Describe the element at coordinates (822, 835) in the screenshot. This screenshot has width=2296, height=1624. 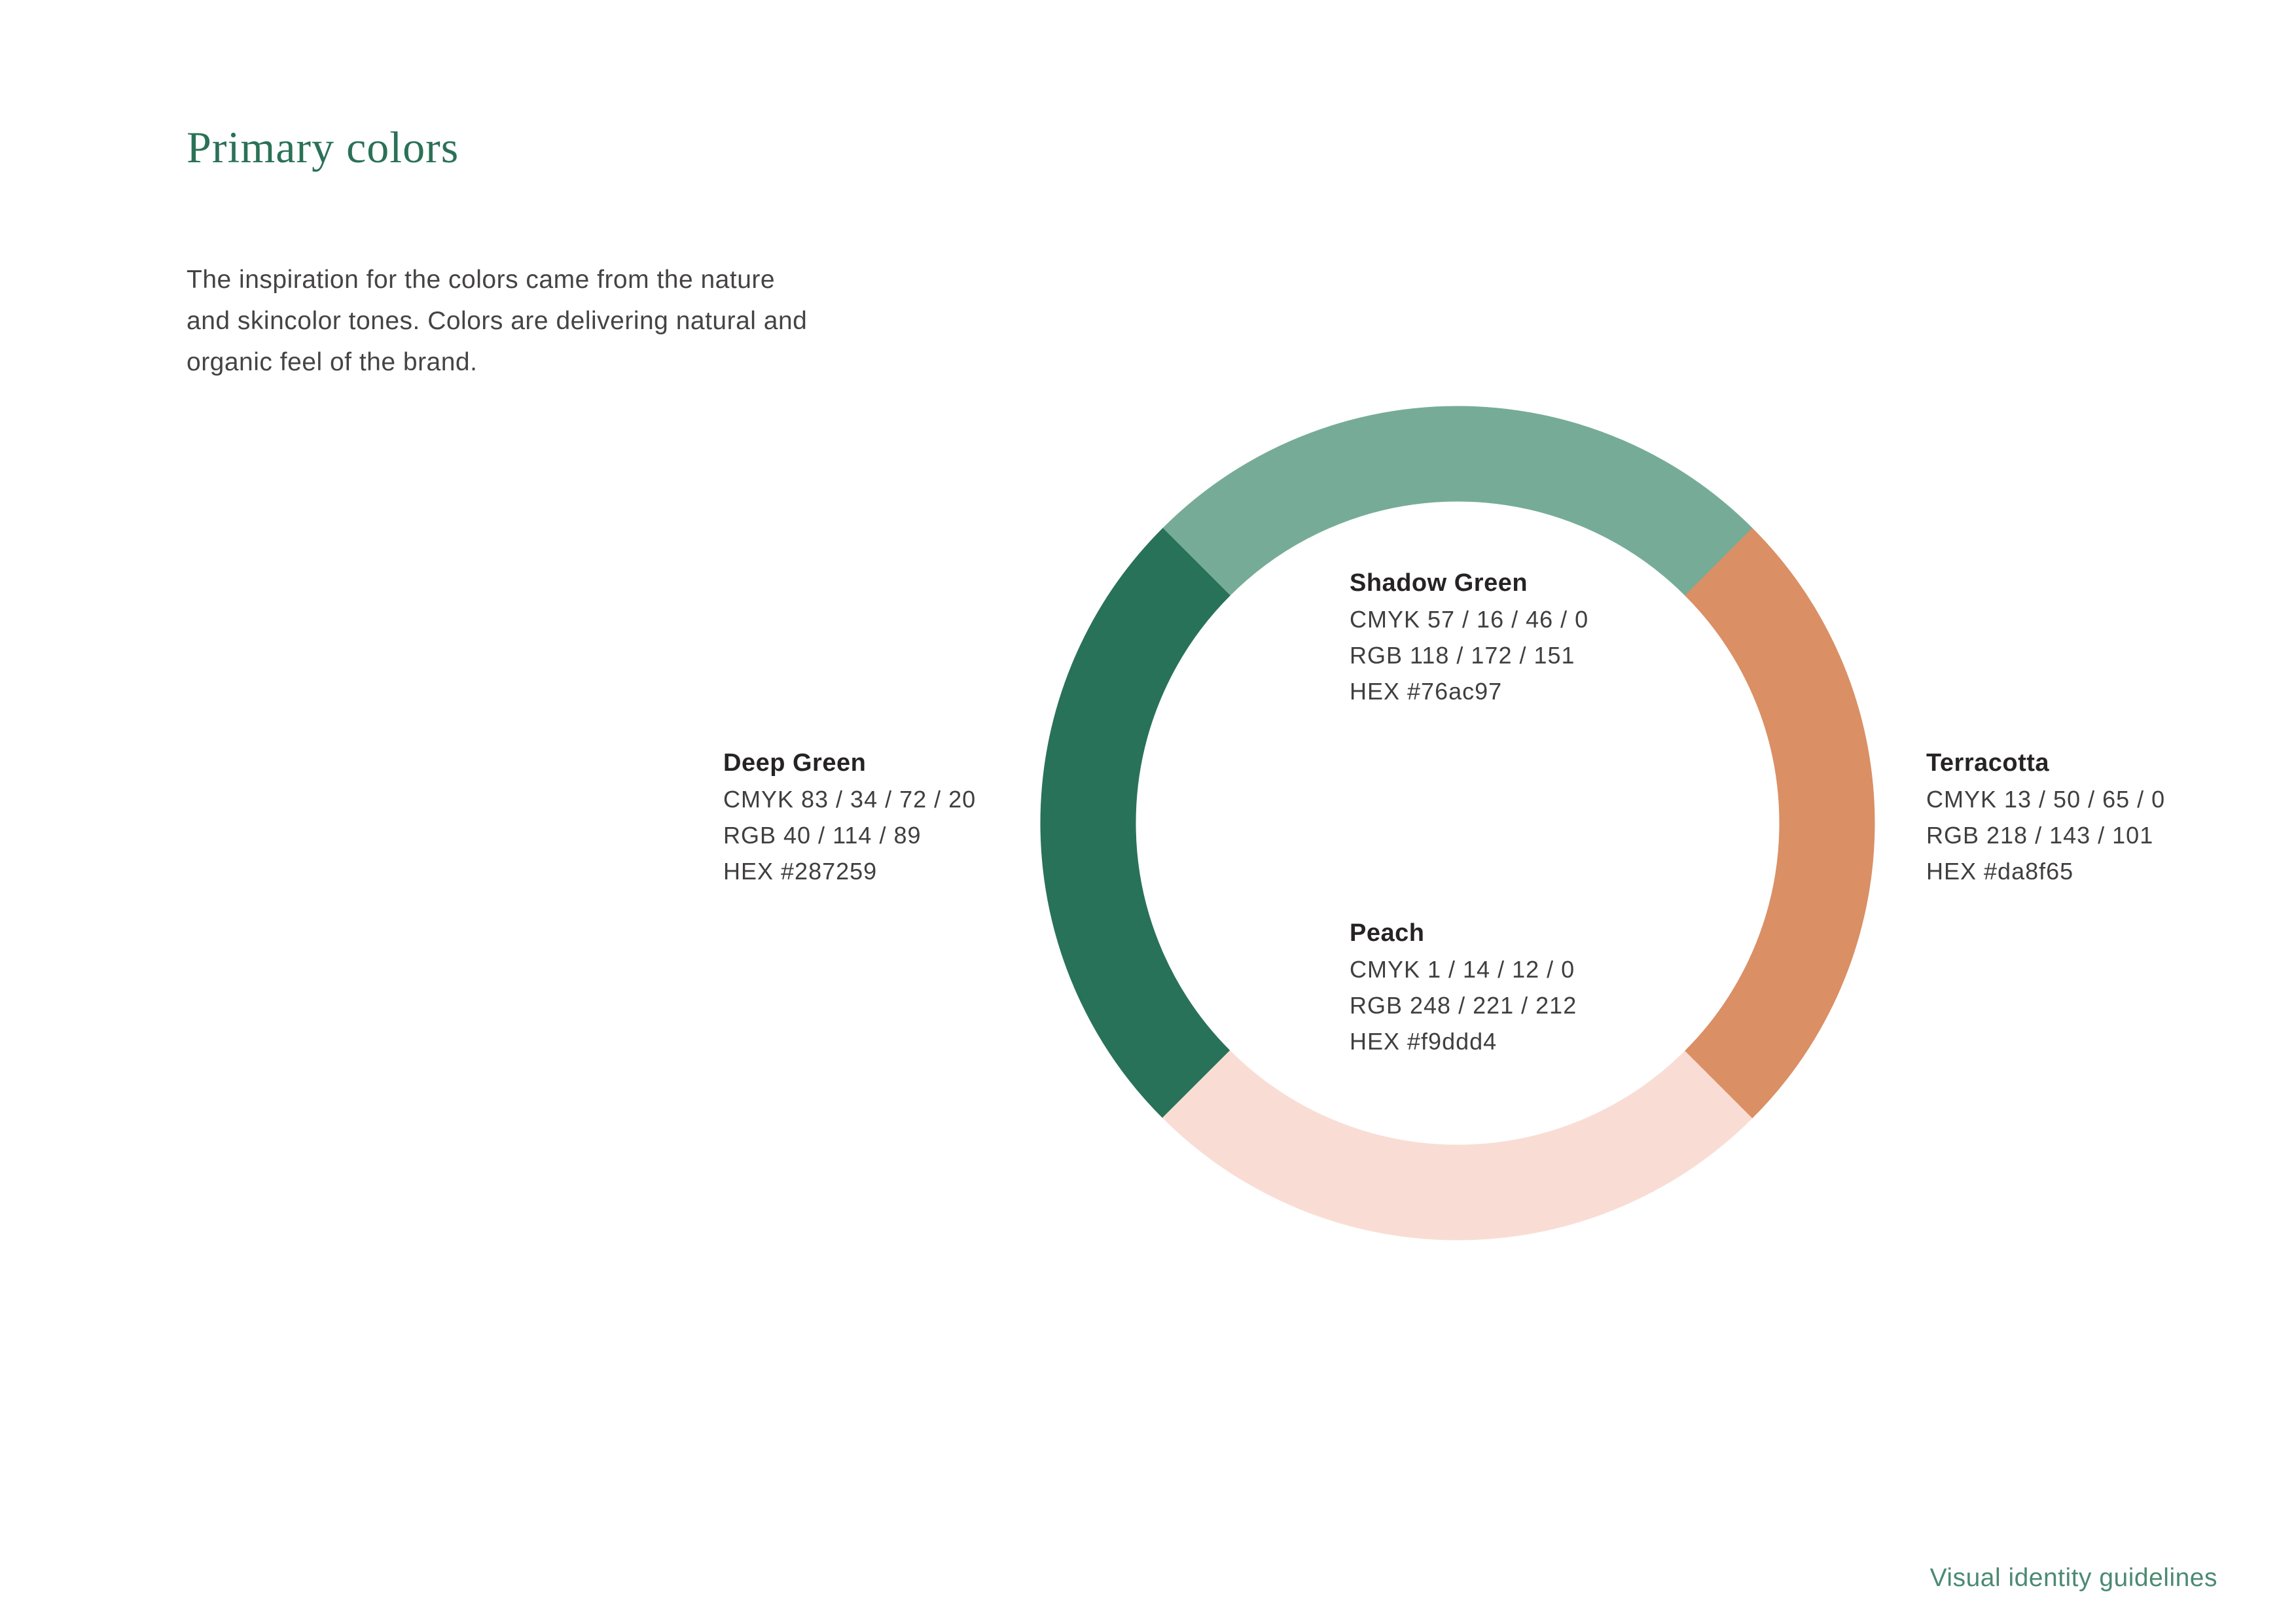
I see `swatch-rgb: RGB 40 / 114 / 89` at that location.